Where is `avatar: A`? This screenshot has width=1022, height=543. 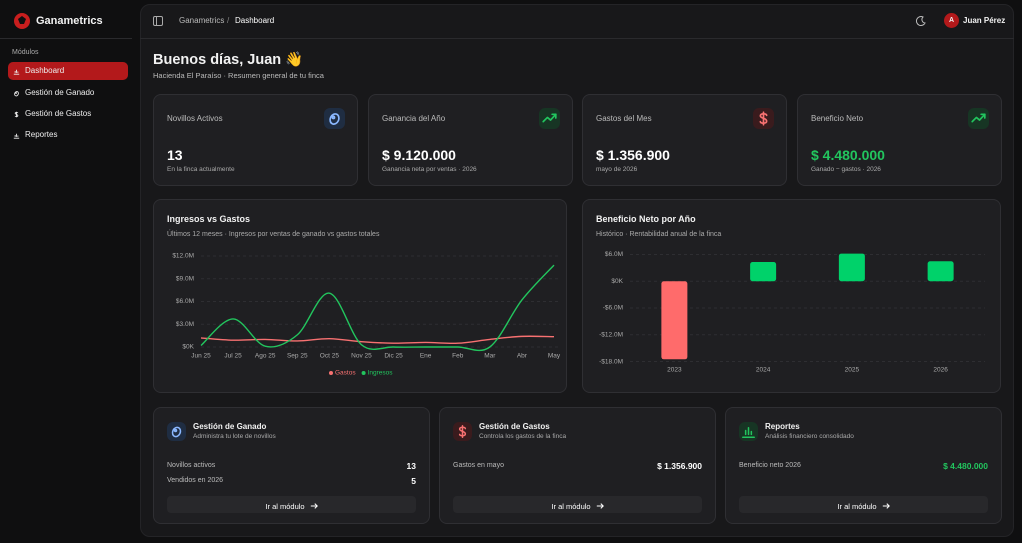
avatar: A is located at coordinates (951, 20).